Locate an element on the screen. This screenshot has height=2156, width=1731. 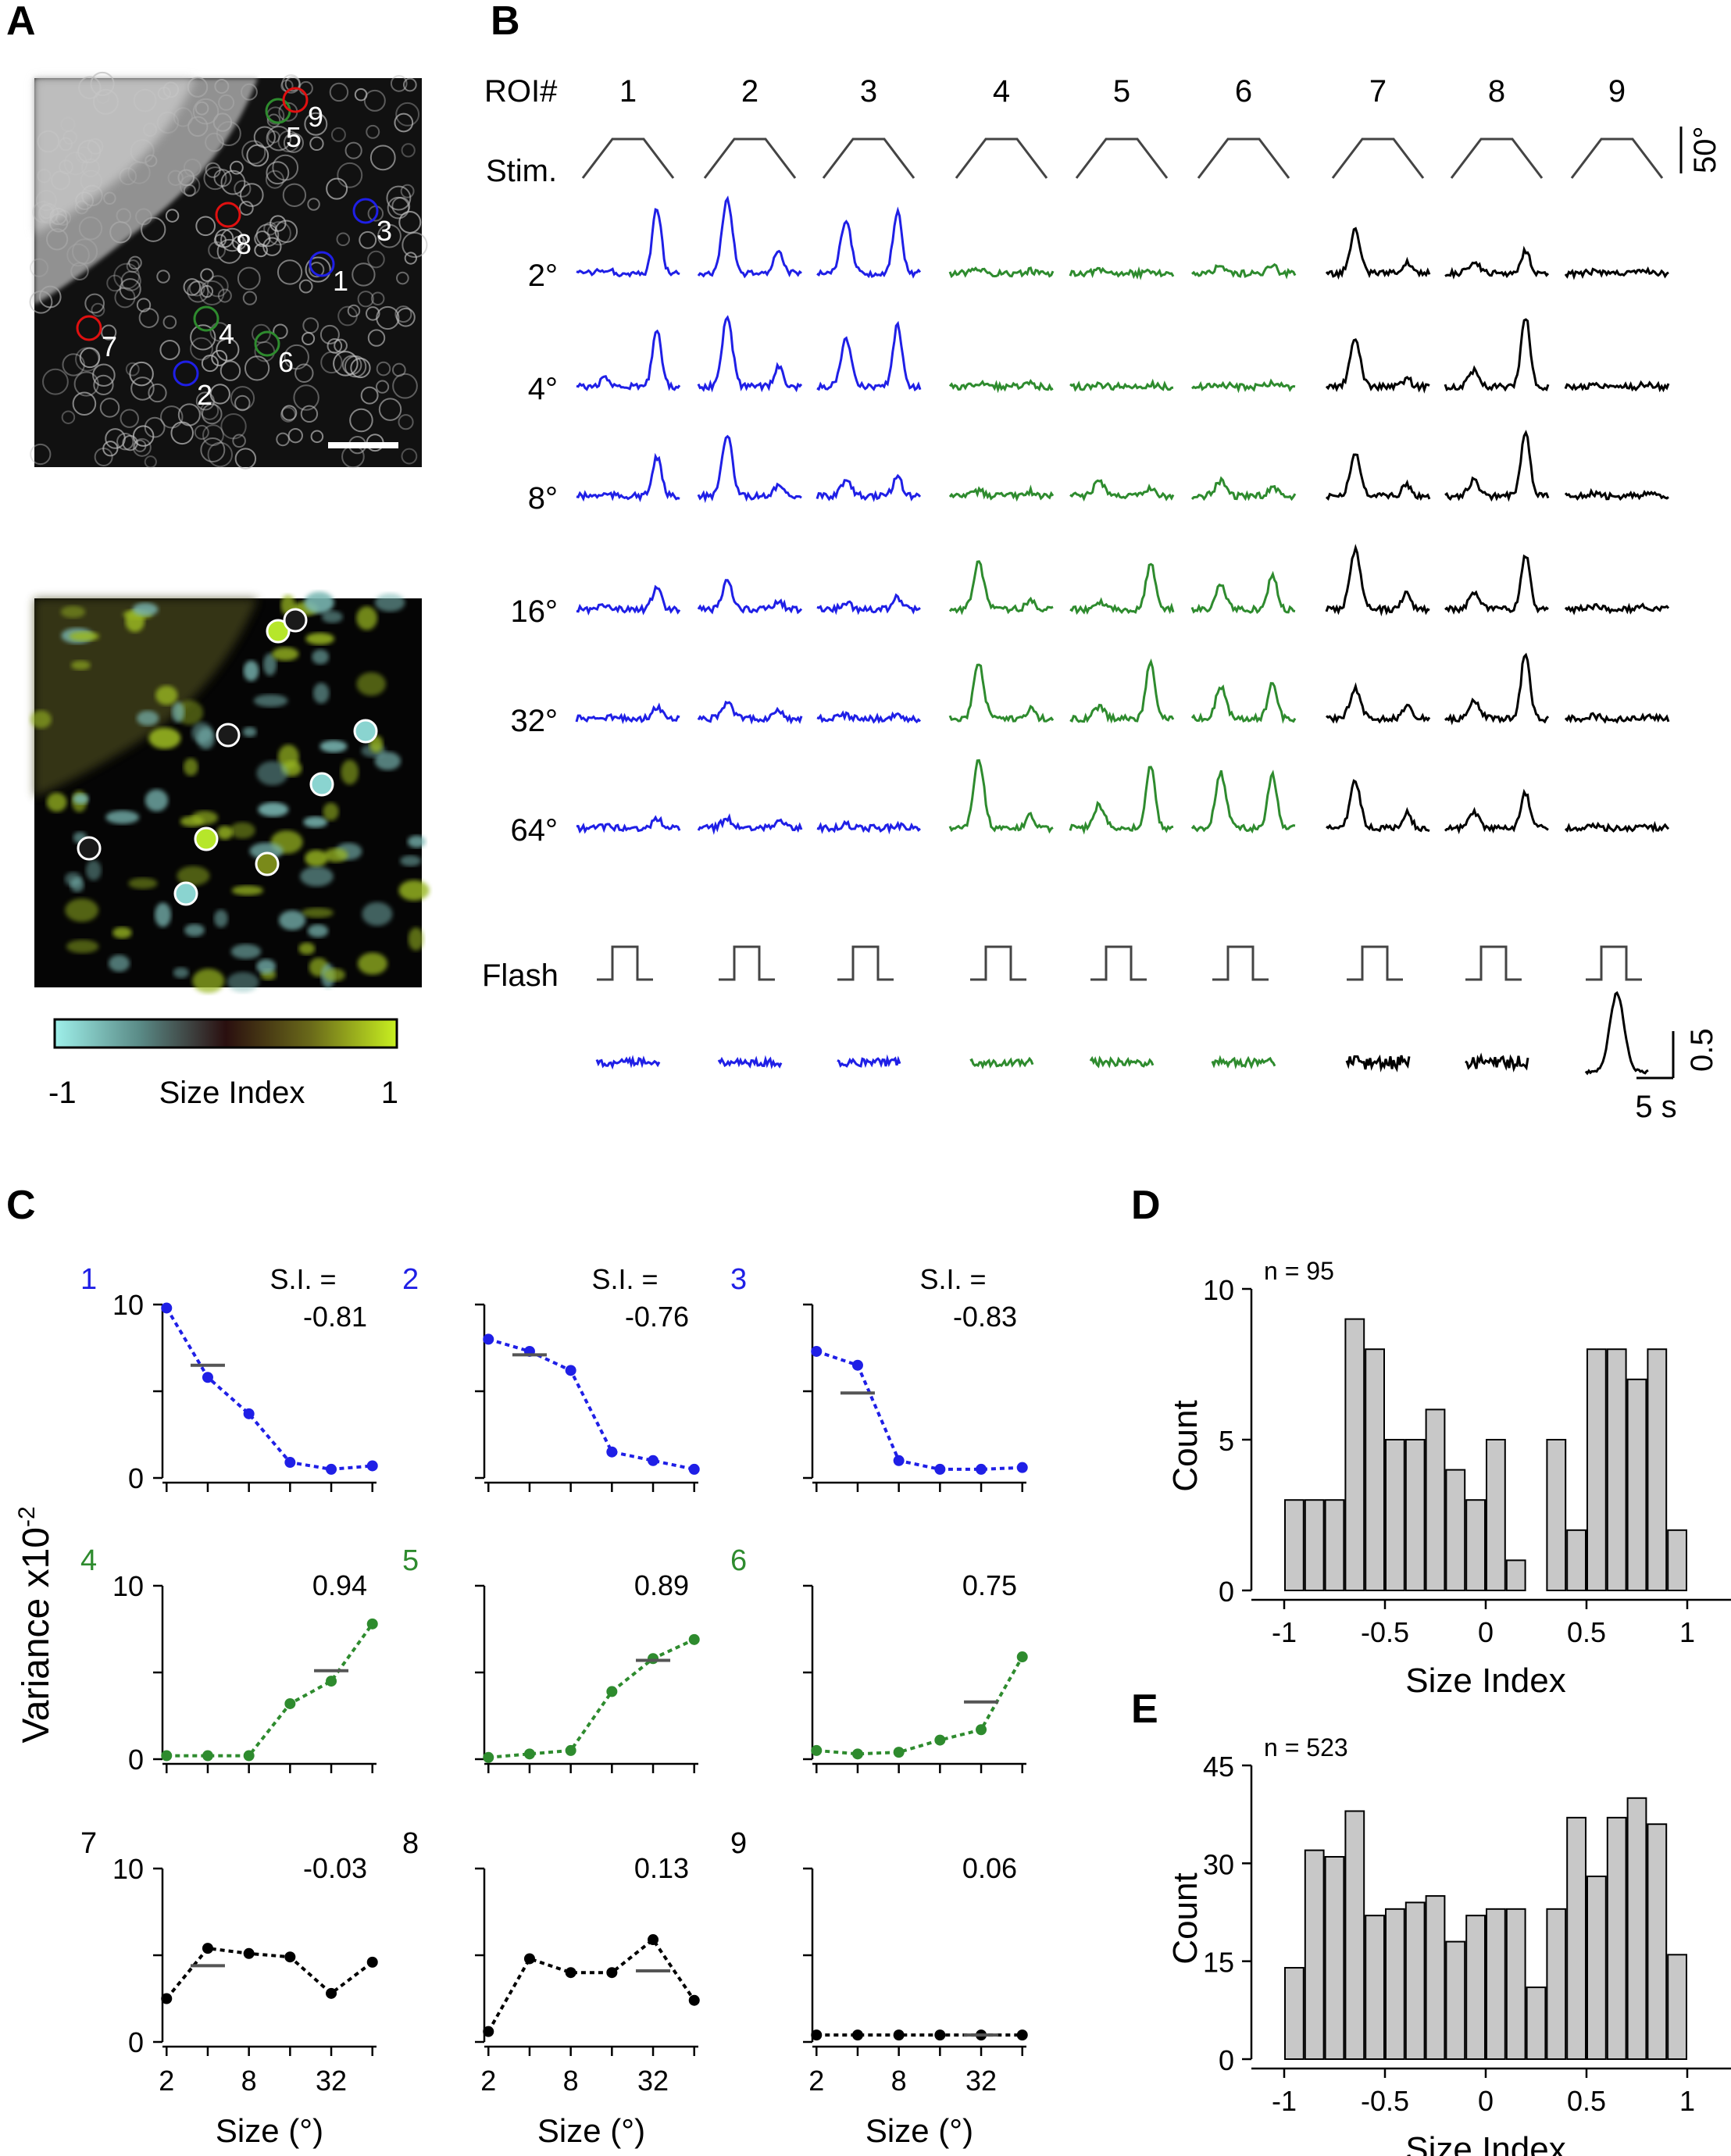
c-si-value: 0.06 is located at coordinates (990, 1868).